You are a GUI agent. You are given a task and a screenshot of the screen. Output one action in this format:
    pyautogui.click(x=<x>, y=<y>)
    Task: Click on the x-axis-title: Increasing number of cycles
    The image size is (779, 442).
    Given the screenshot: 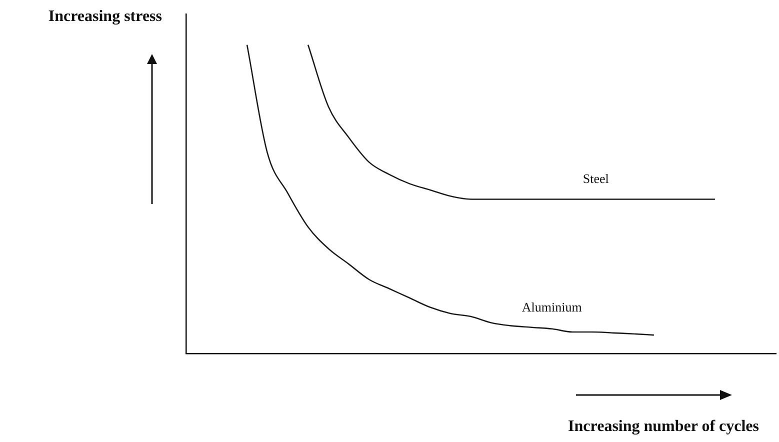 What is the action you would take?
    pyautogui.click(x=663, y=427)
    